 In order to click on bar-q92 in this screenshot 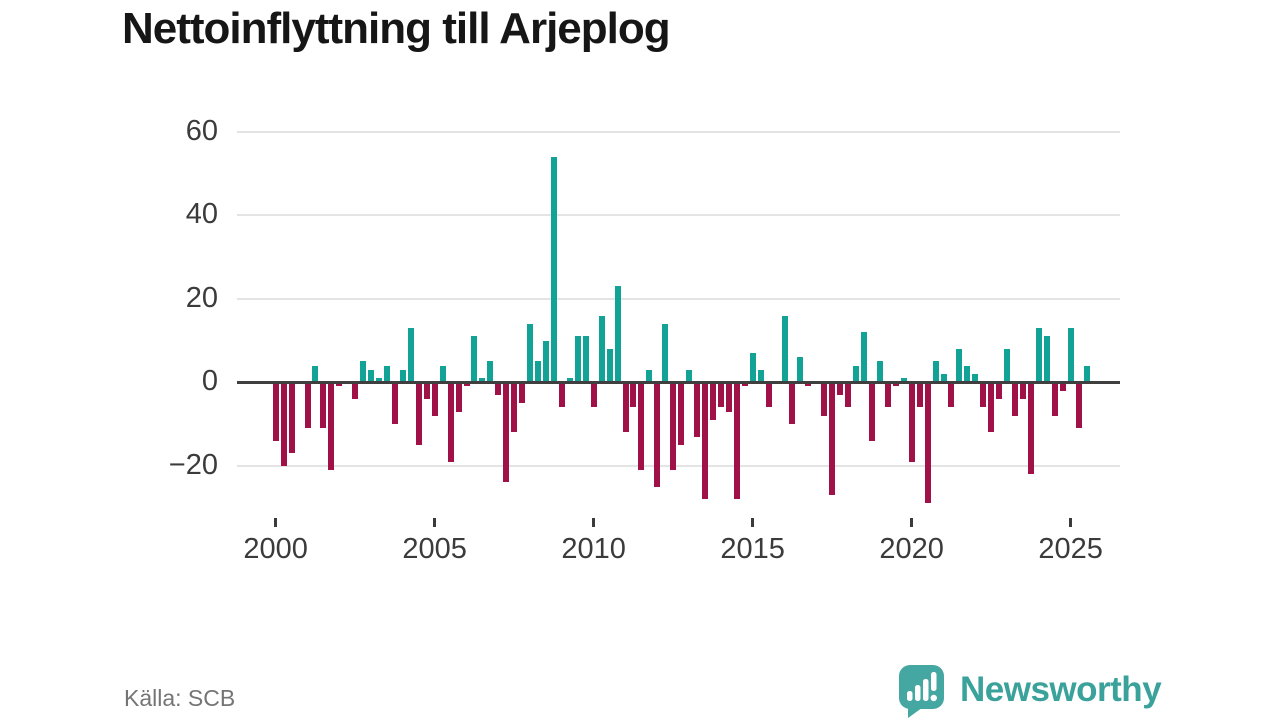, I will do `click(1007, 365)`.